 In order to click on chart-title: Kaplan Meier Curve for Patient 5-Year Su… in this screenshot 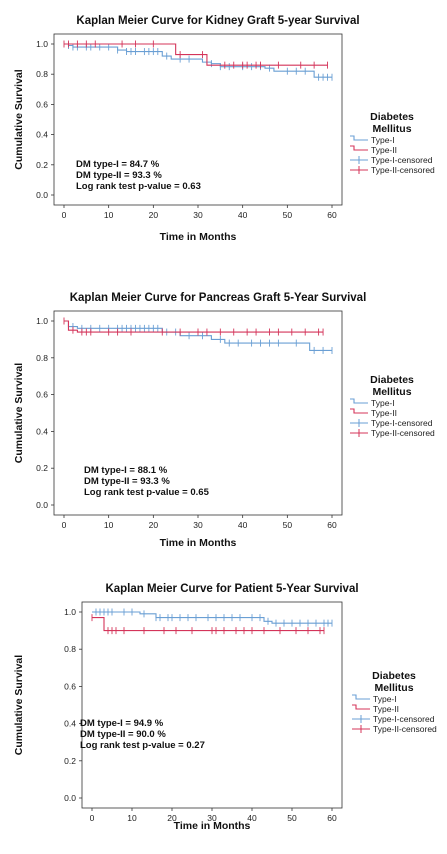, I will do `click(231, 589)`.